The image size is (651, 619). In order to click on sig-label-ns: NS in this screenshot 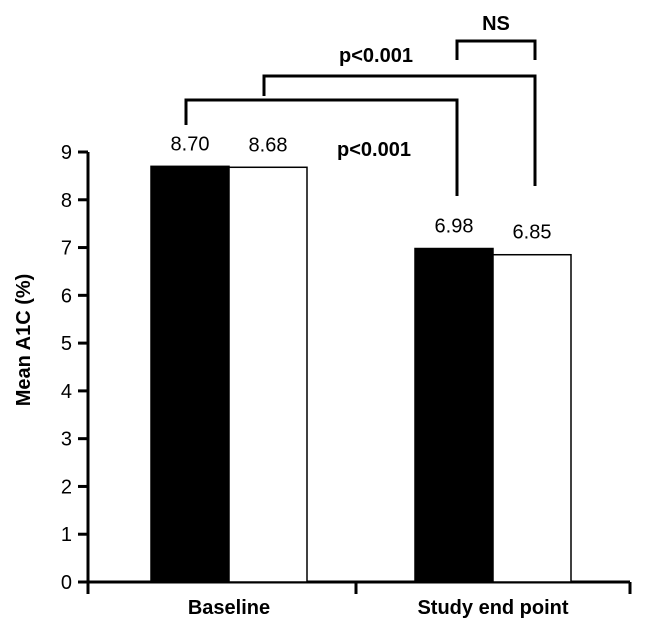, I will do `click(496, 24)`.